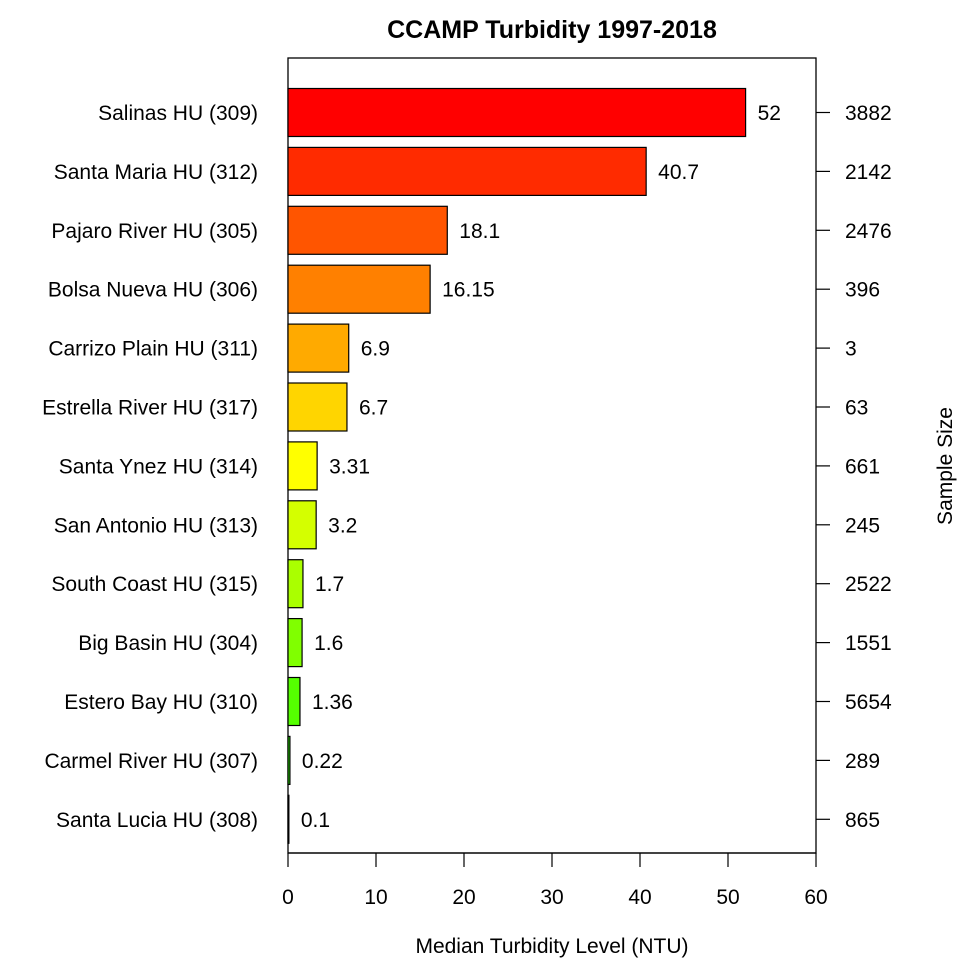 The width and height of the screenshot is (960, 960). I want to click on sample-size-label: 865, so click(862, 820).